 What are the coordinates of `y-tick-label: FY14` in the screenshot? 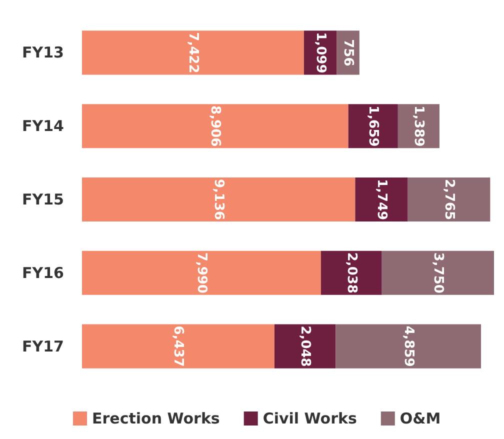 It's located at (43, 126).